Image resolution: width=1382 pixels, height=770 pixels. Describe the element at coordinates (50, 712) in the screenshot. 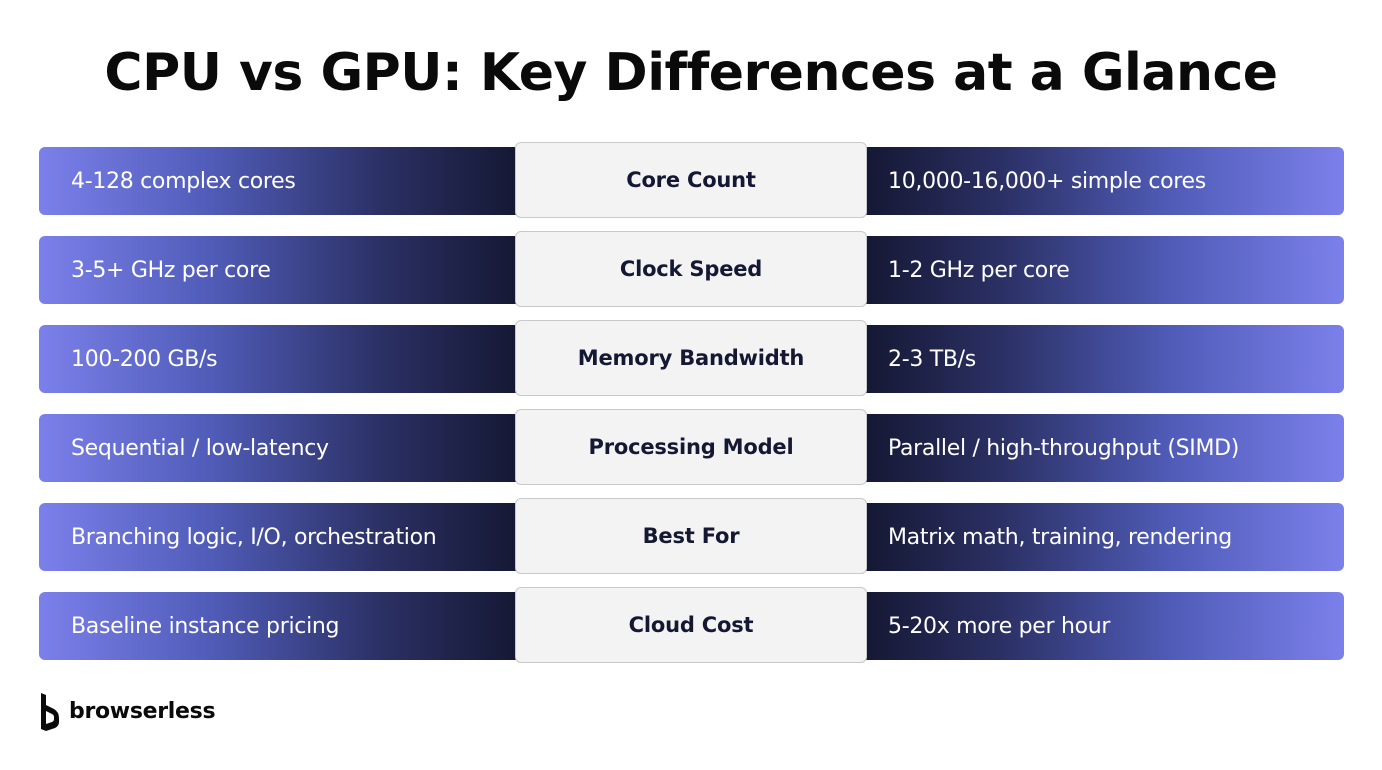

I see `browserless-logo-icon` at that location.